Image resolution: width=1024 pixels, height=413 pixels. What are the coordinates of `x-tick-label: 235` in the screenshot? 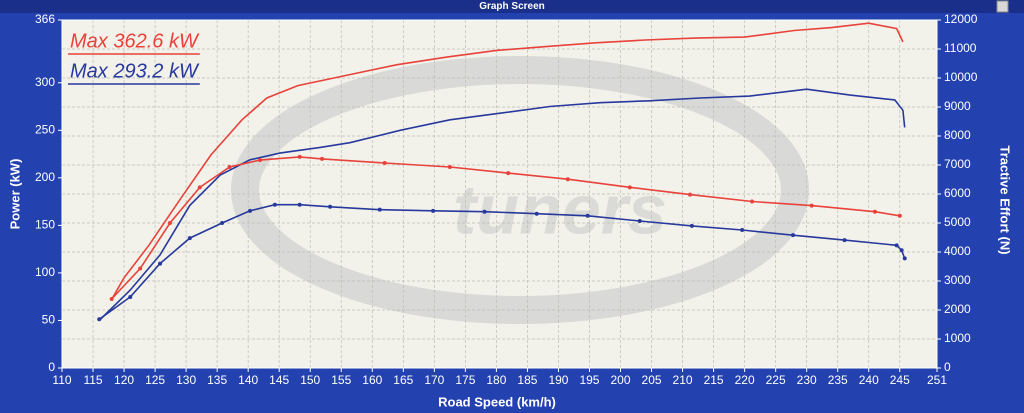 It's located at (838, 380).